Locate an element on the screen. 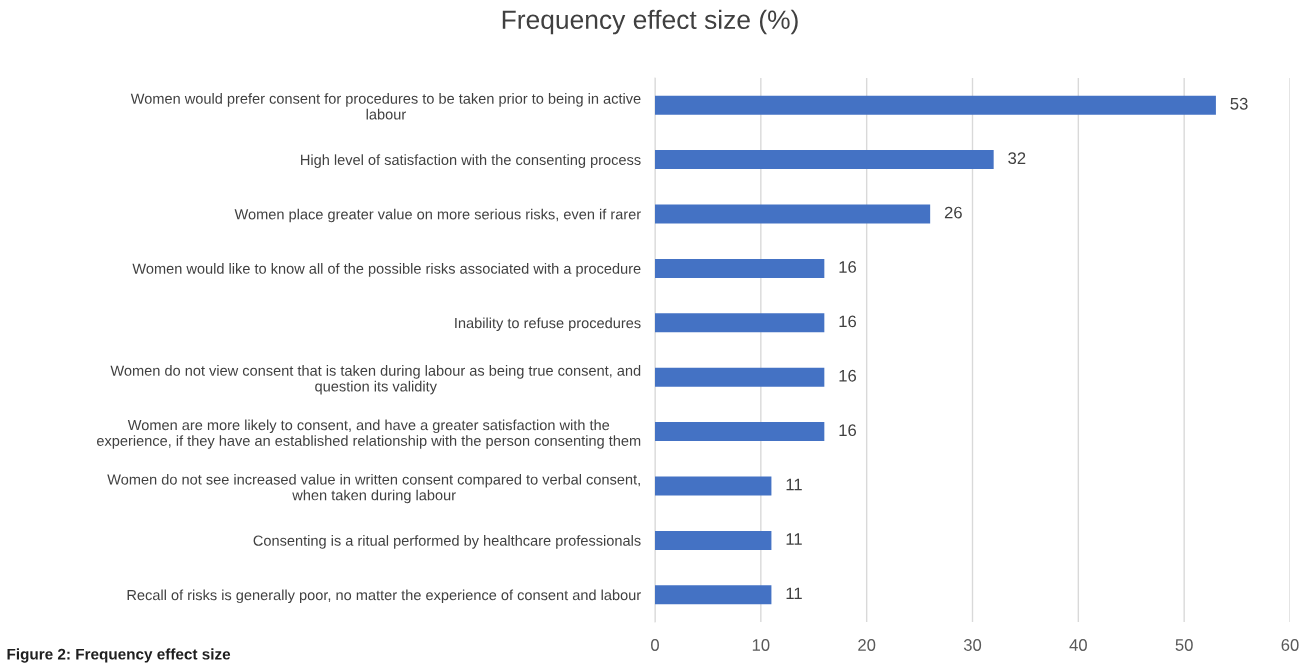 Image resolution: width=1299 pixels, height=668 pixels. data-label: 26 is located at coordinates (953, 212).